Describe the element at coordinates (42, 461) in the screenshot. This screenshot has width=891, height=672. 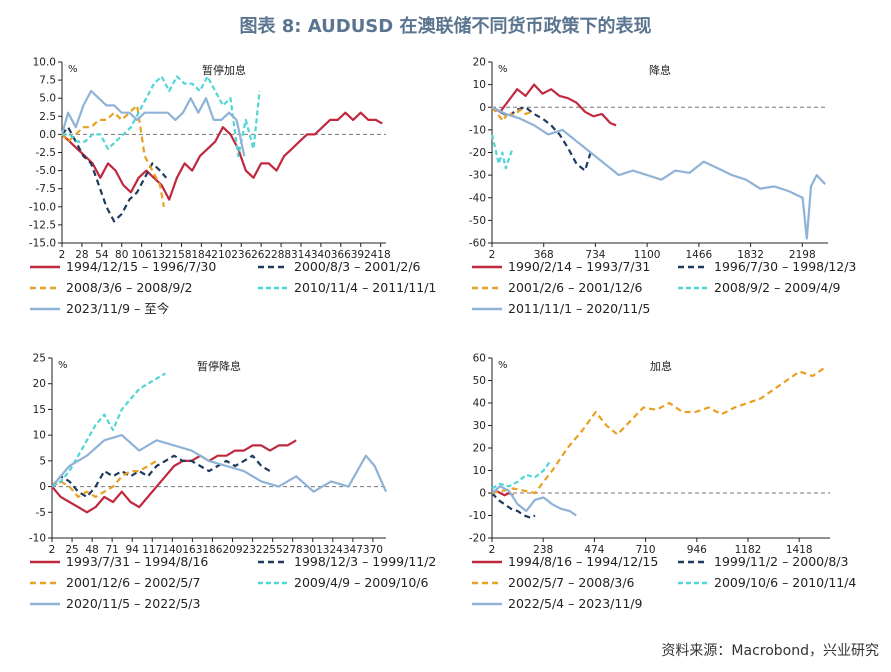
I see `y-tick-label: 5` at that location.